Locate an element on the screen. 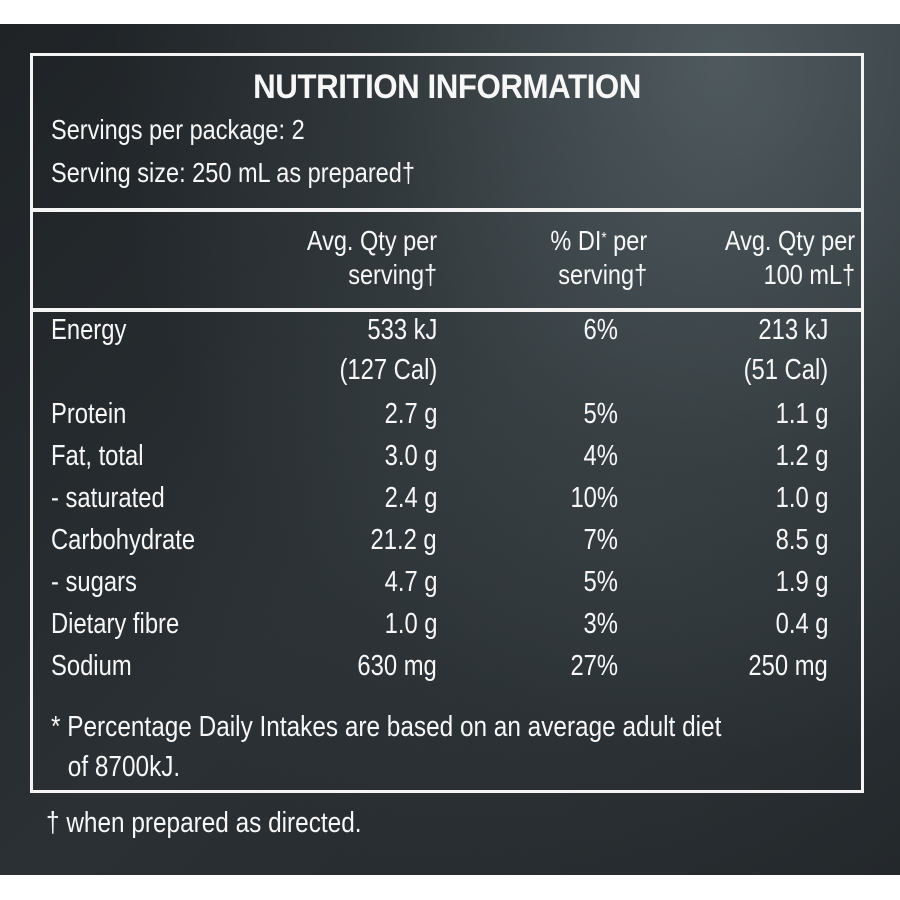 This screenshot has width=900, height=900. per-serving-value: 1.0 g is located at coordinates (410, 624).